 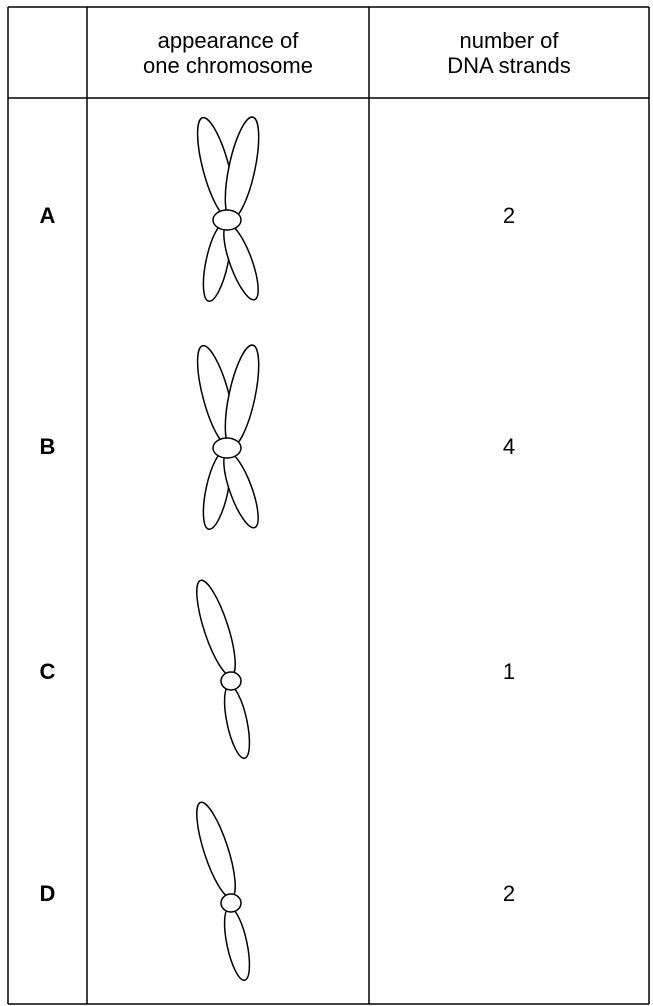 I want to click on row-label: A, so click(x=47, y=215).